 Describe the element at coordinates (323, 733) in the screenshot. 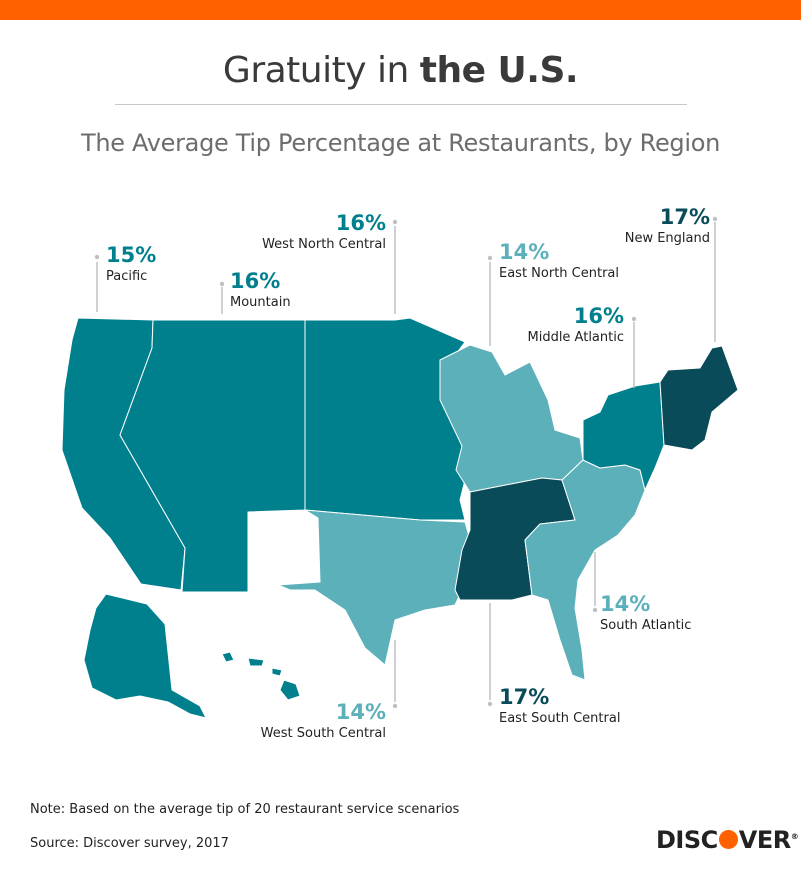

I see `name-west-south-central: West South Central` at that location.